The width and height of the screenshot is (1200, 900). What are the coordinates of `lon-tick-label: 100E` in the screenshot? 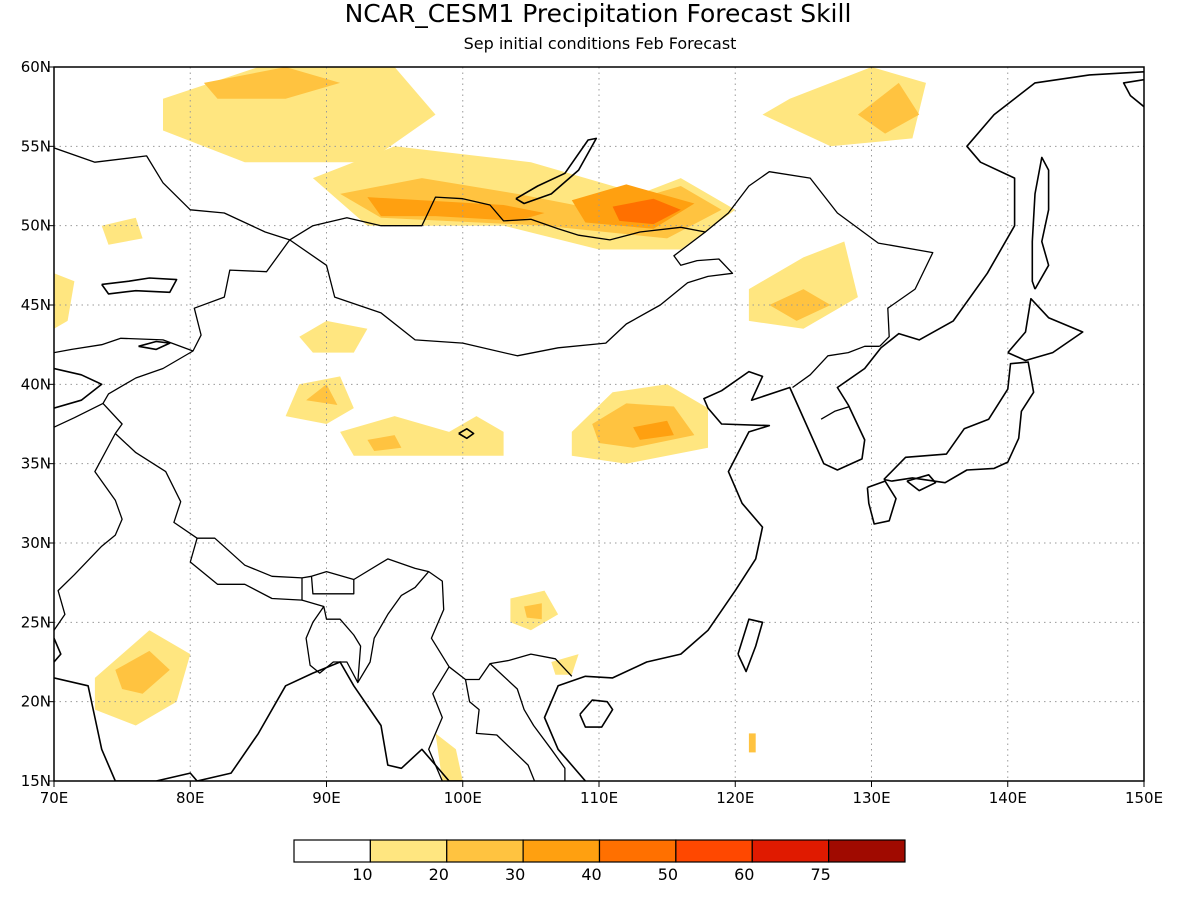 It's located at (463, 798).